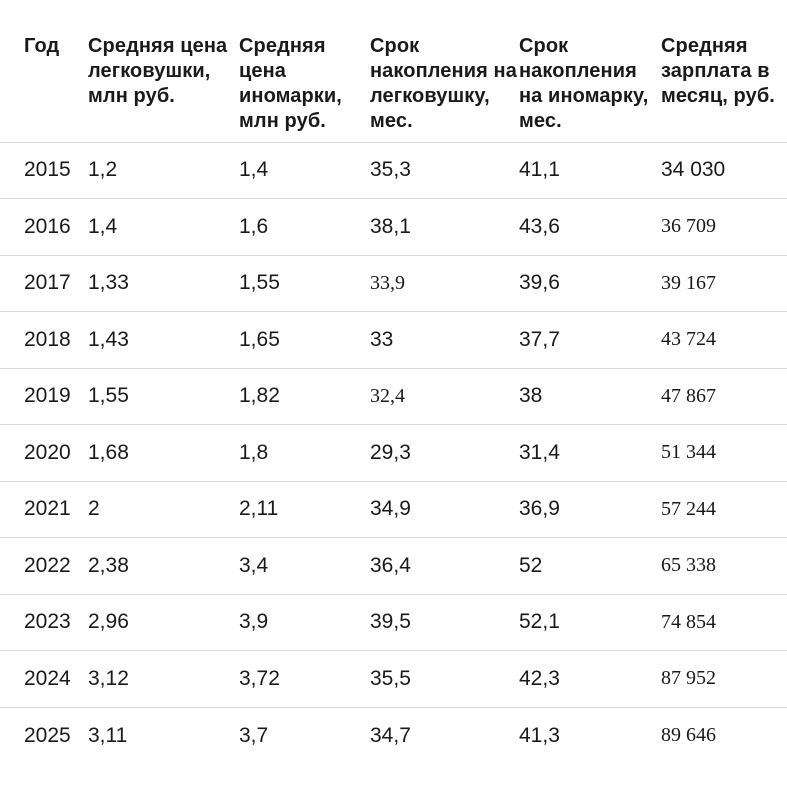 The image size is (787, 800). Describe the element at coordinates (47, 735) in the screenshot. I see `cell-year: 2025` at that location.